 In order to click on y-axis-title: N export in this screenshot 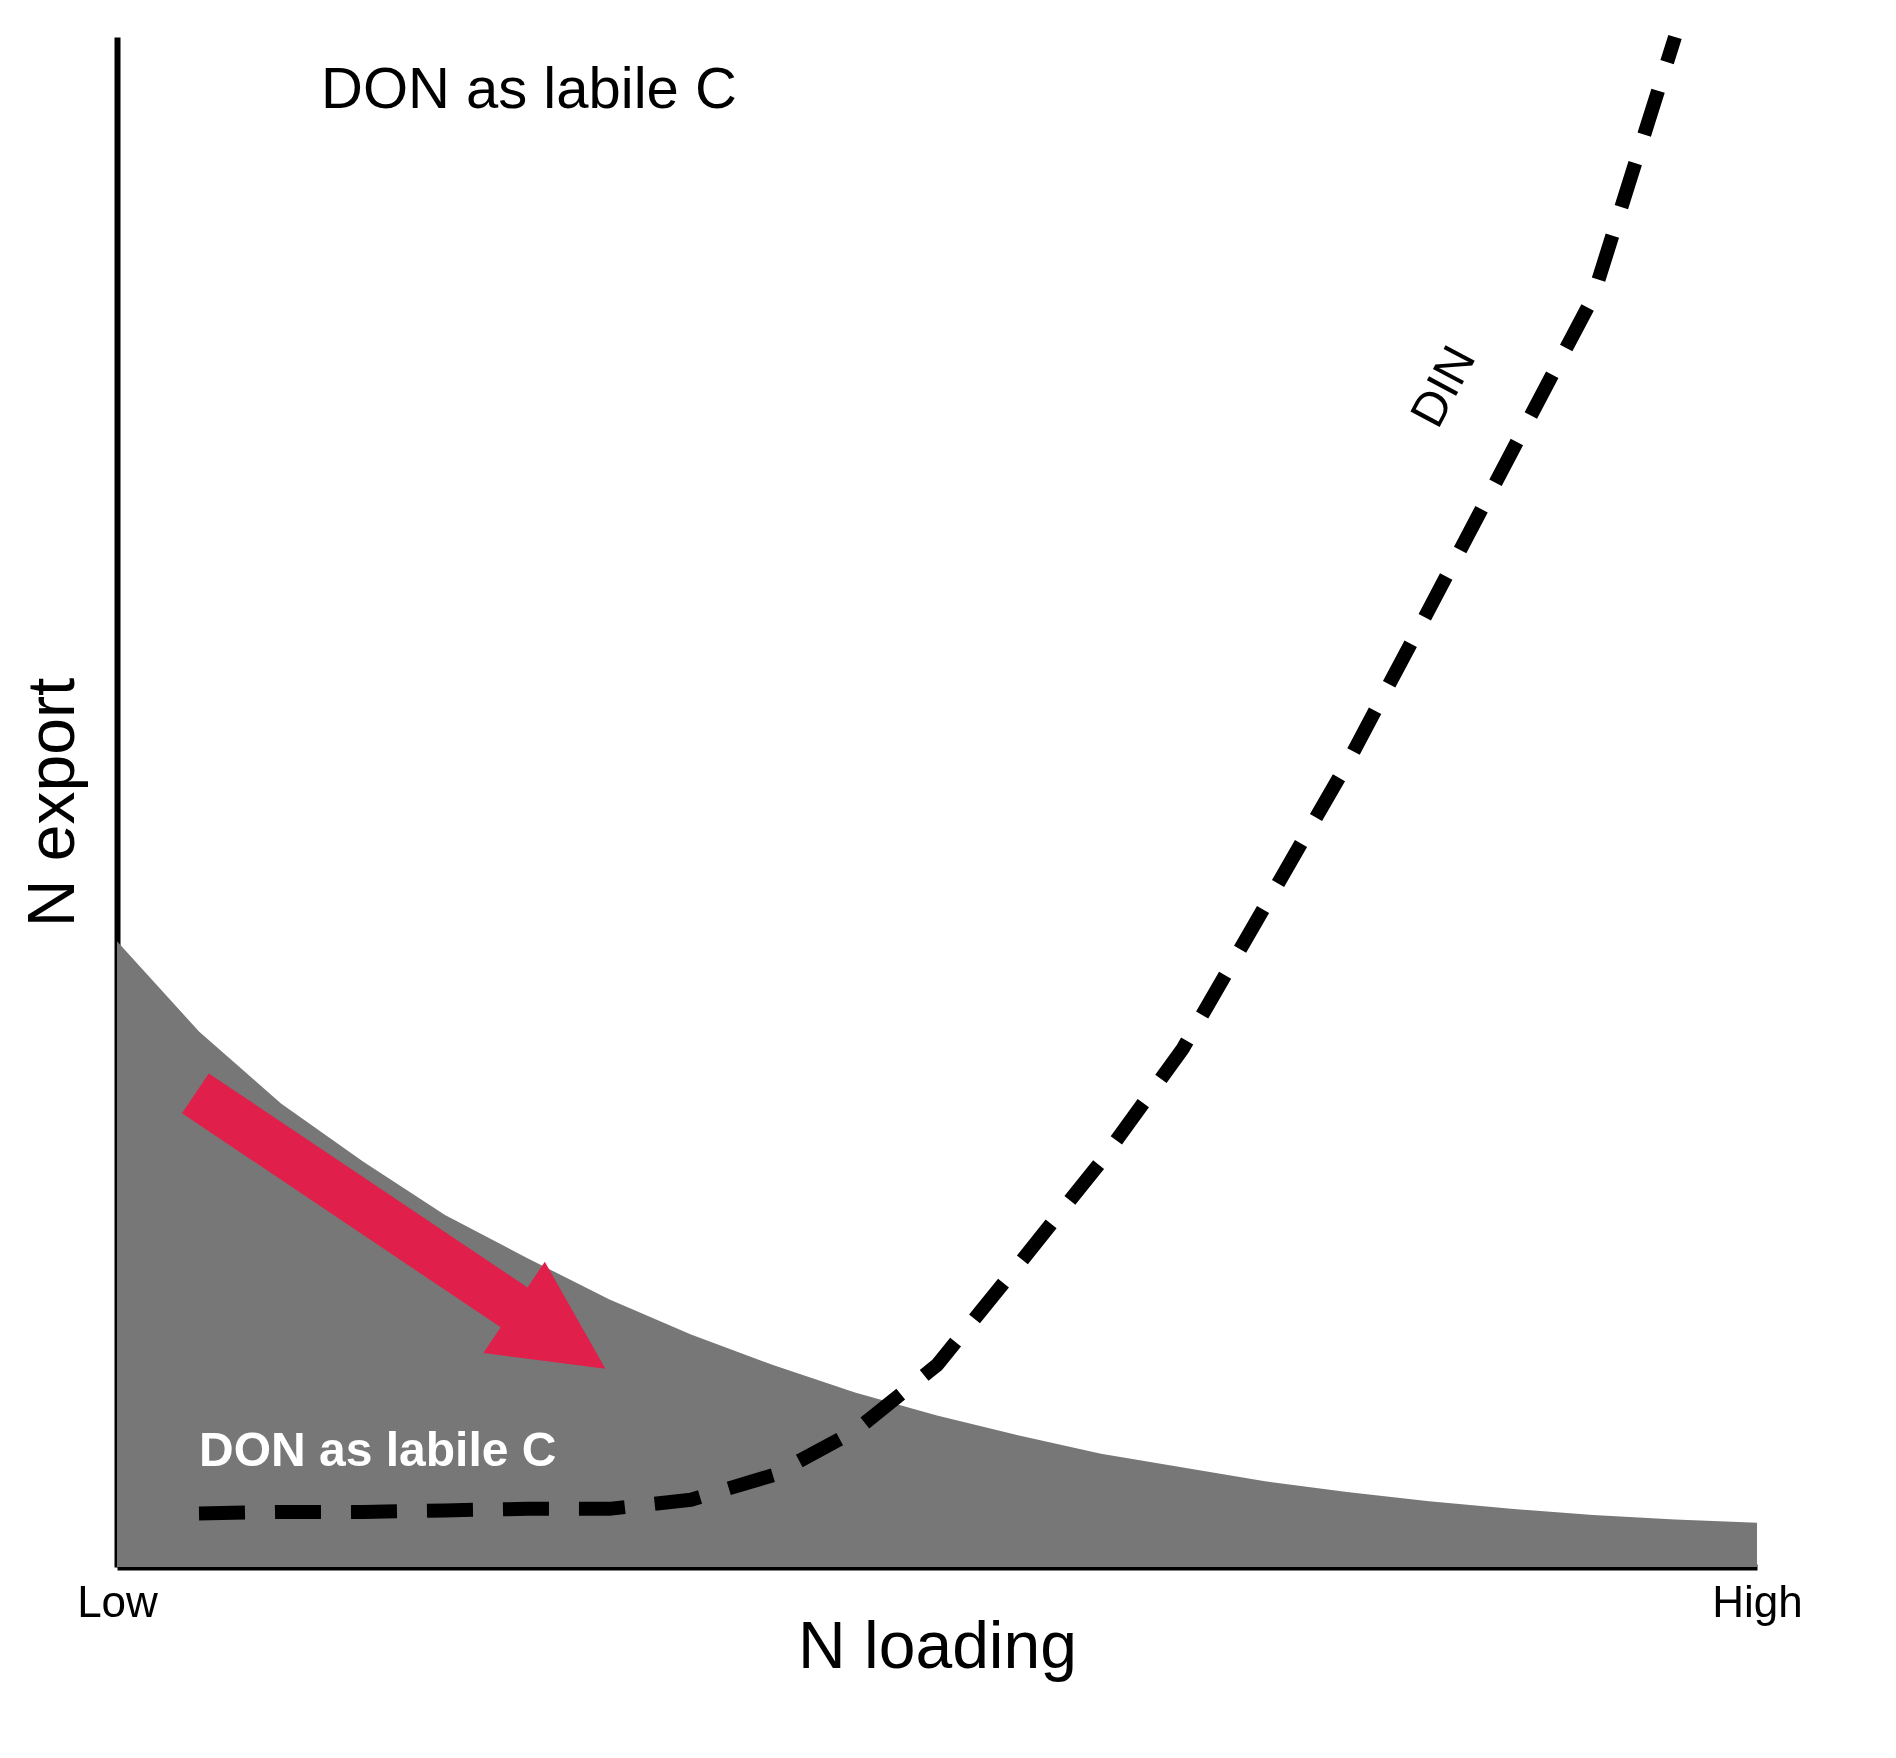, I will do `click(50, 802)`.